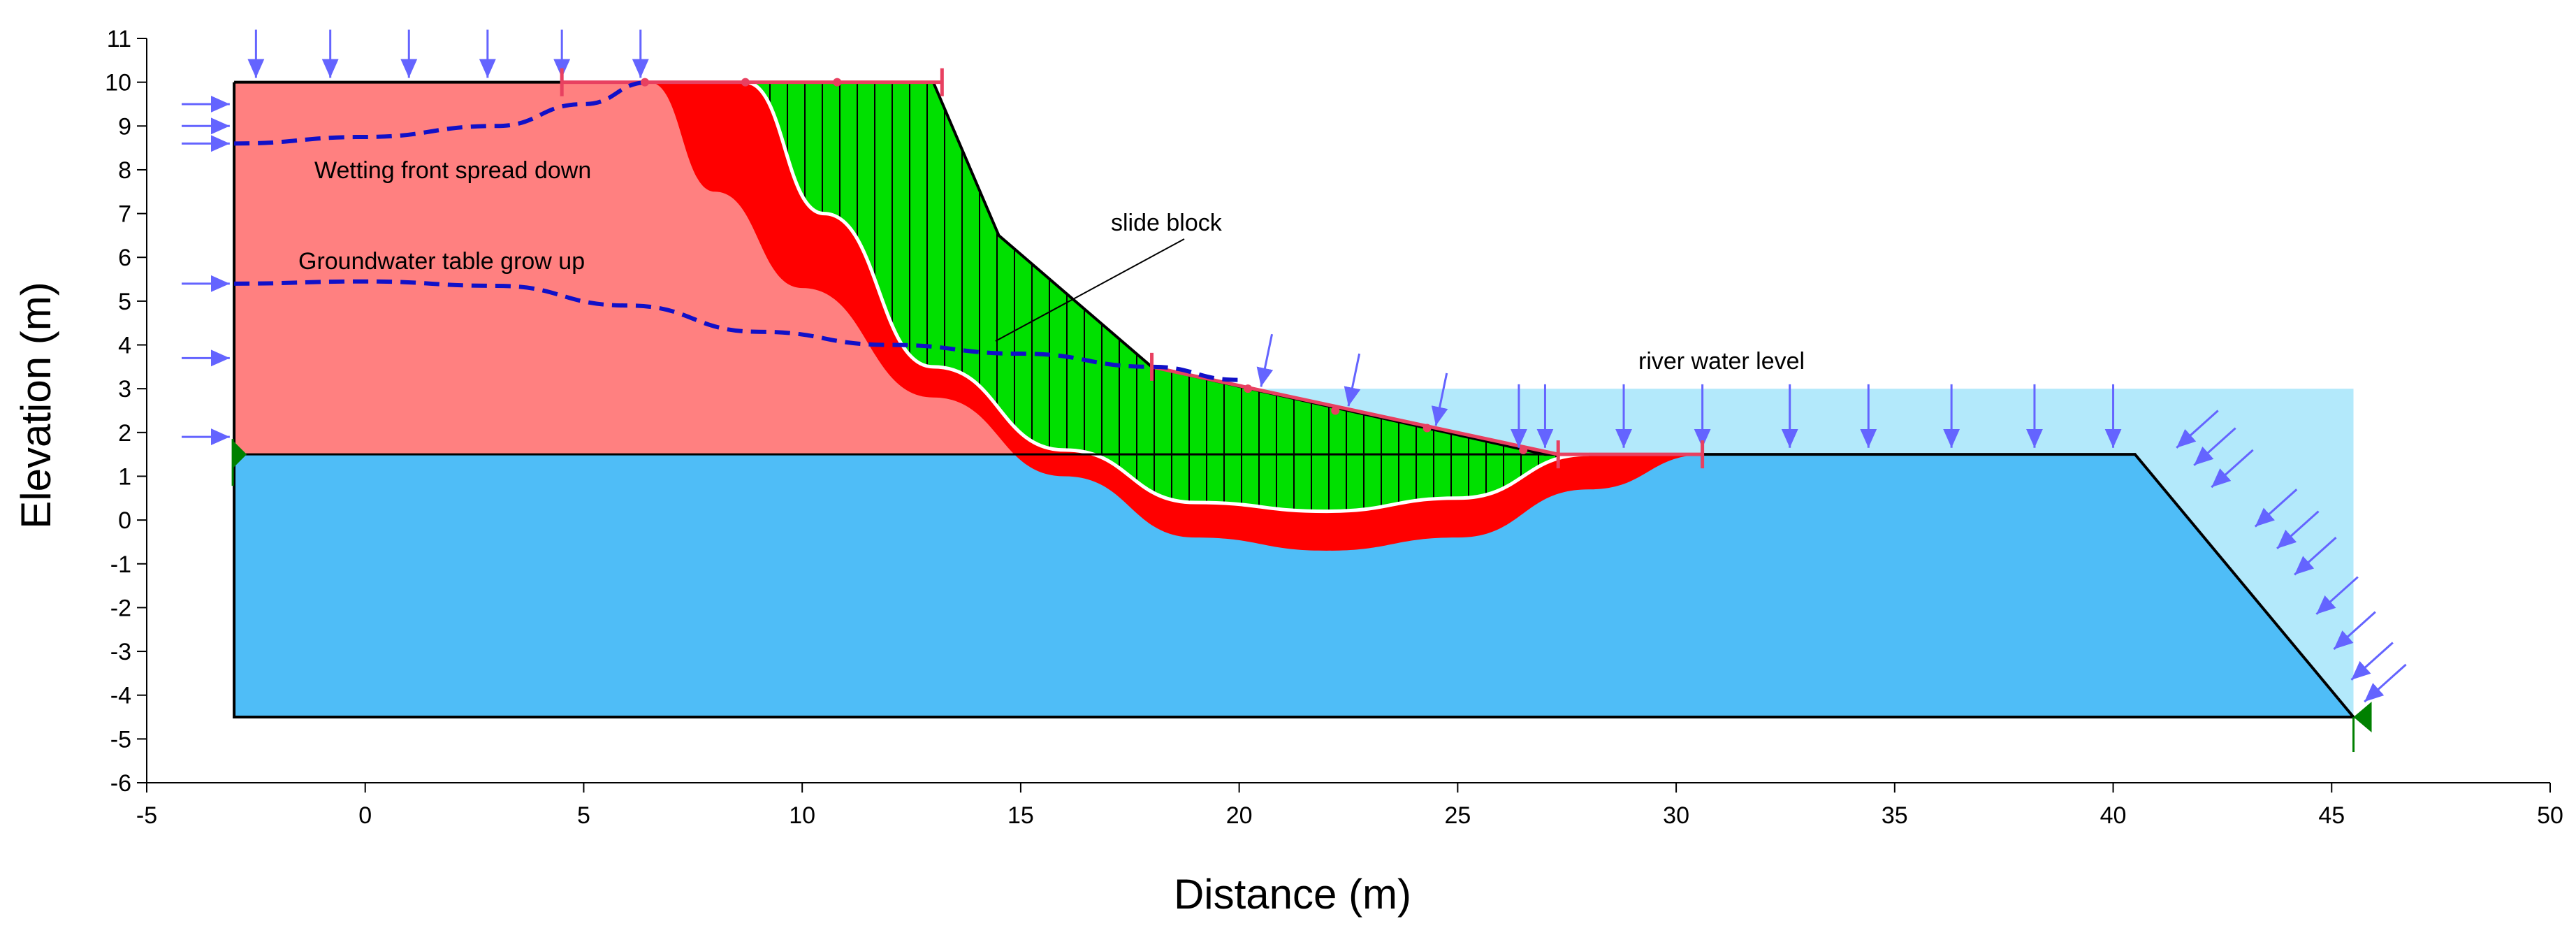 Image resolution: width=2576 pixels, height=933 pixels. Describe the element at coordinates (365, 815) in the screenshot. I see `x-tick-label: 0` at that location.